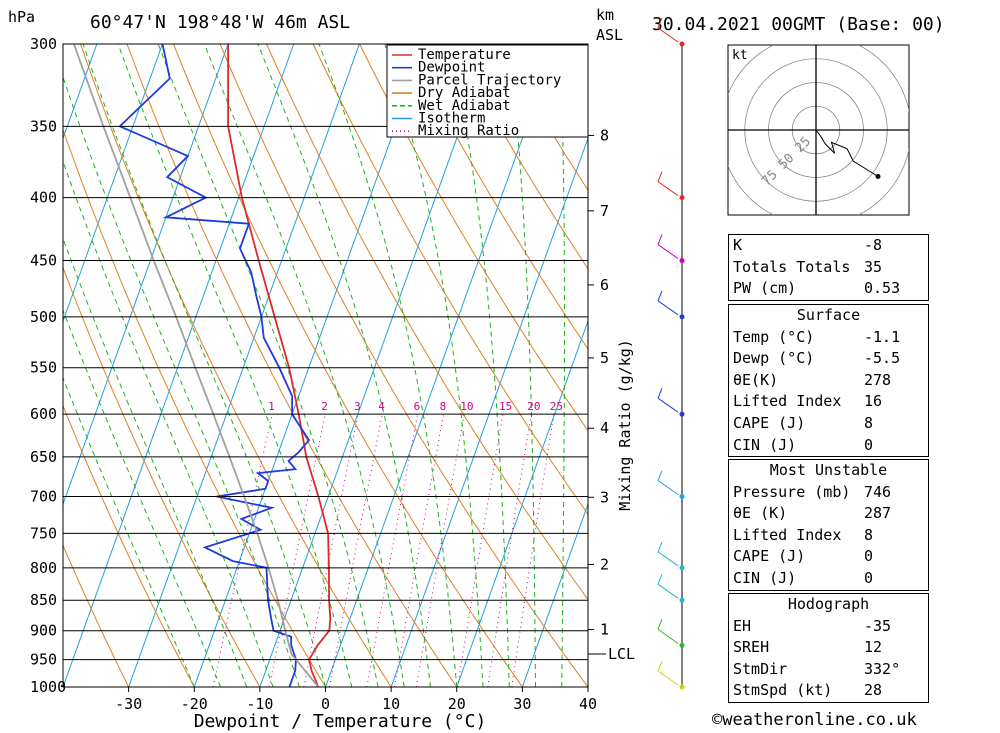  Describe the element at coordinates (814, 720) in the screenshot. I see `copyright-footer: ©weatheronline.co.uk` at that location.